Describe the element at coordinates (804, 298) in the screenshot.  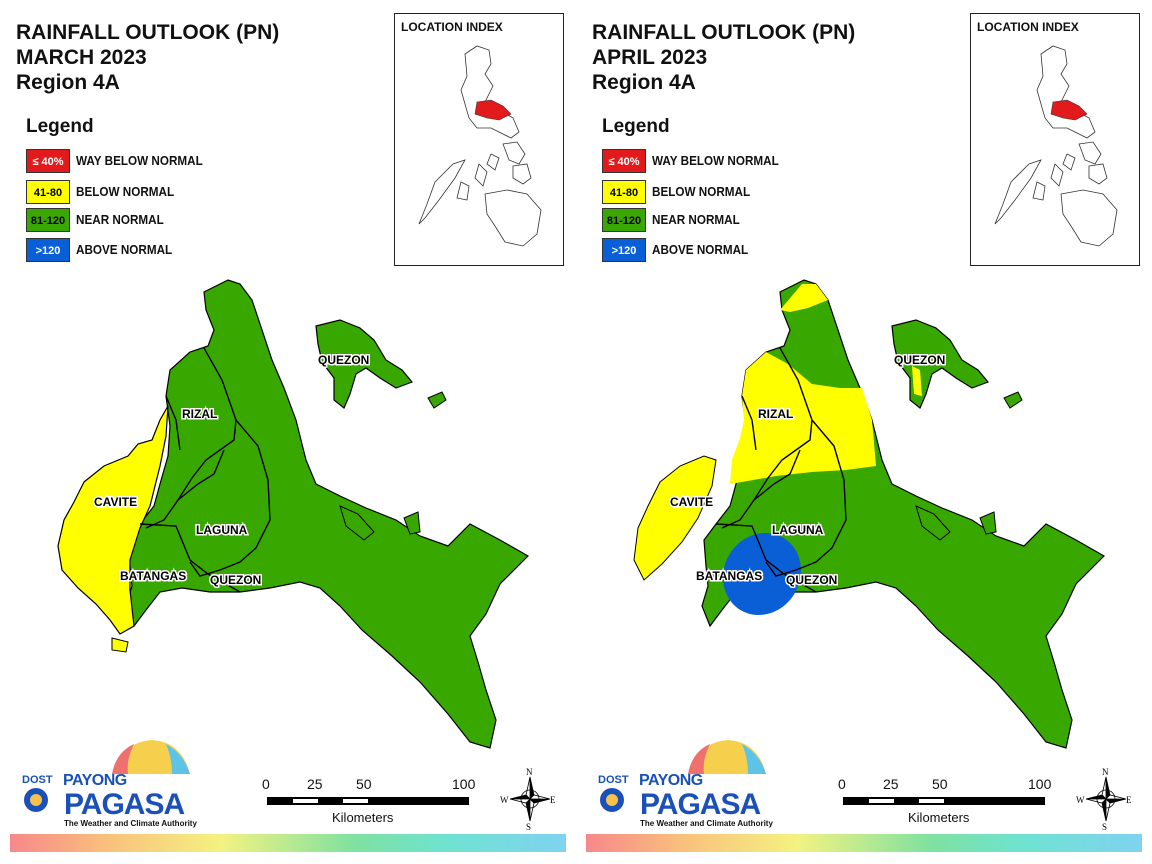
I see `region-below-normal-north` at that location.